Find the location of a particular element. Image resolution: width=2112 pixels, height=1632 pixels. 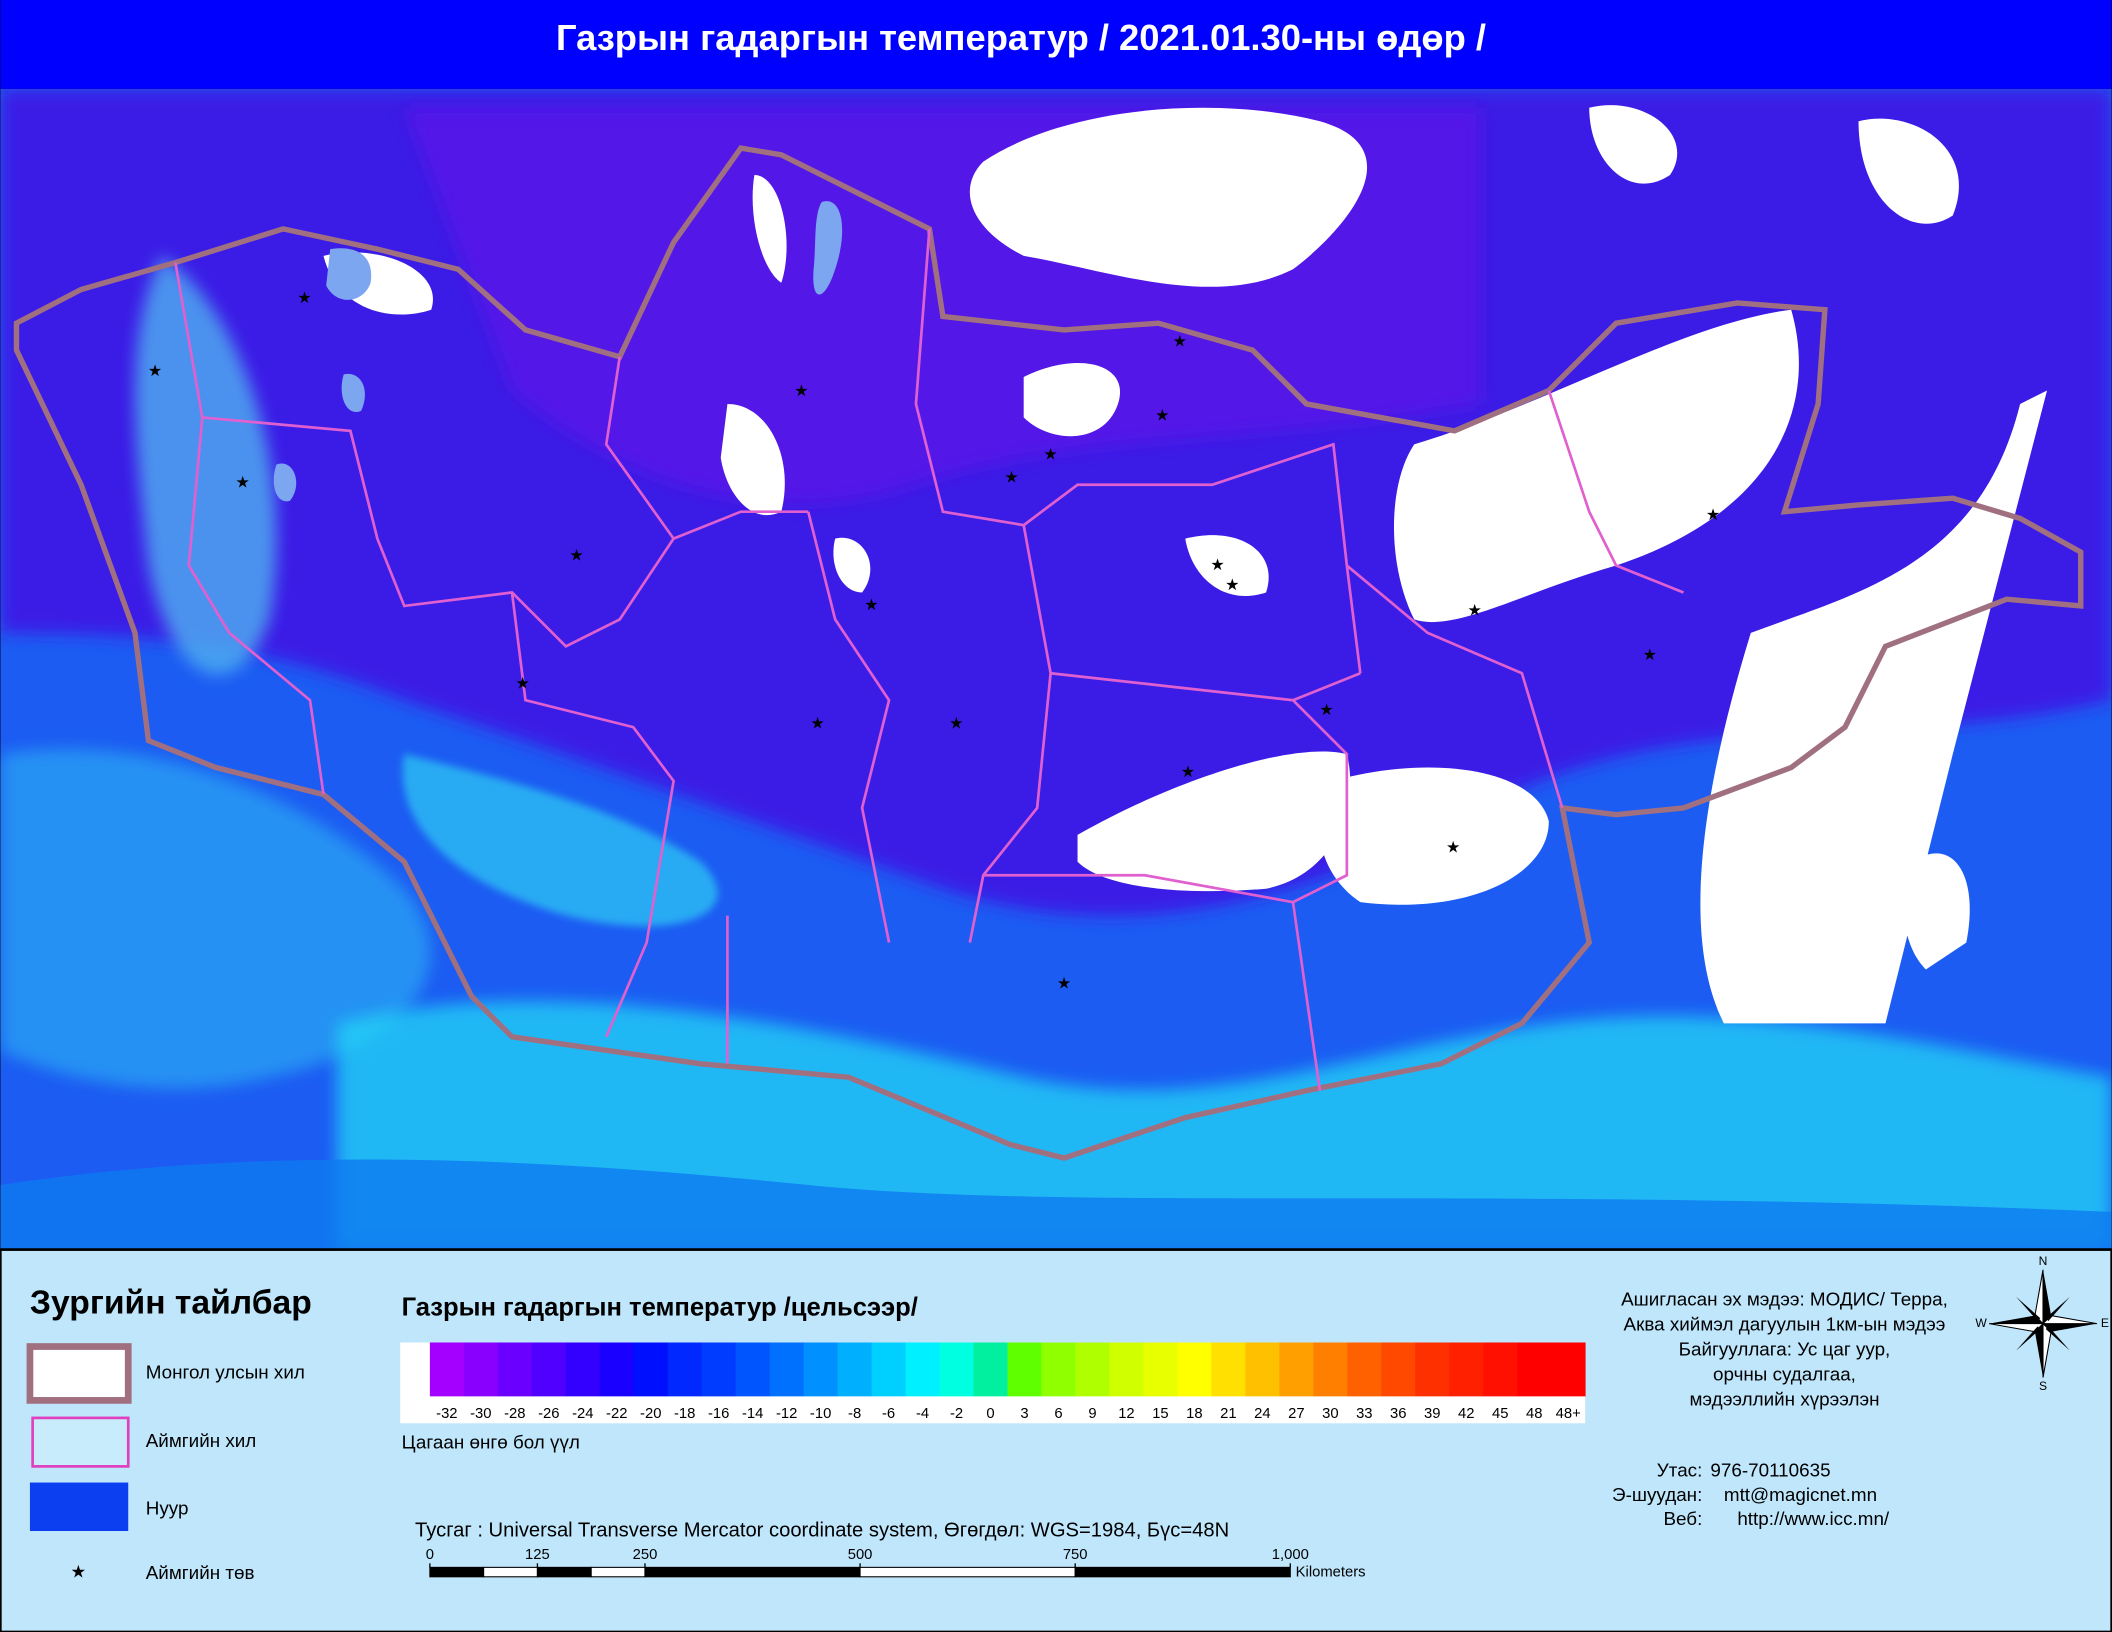

color-scale-label: 33 is located at coordinates (1364, 1414).